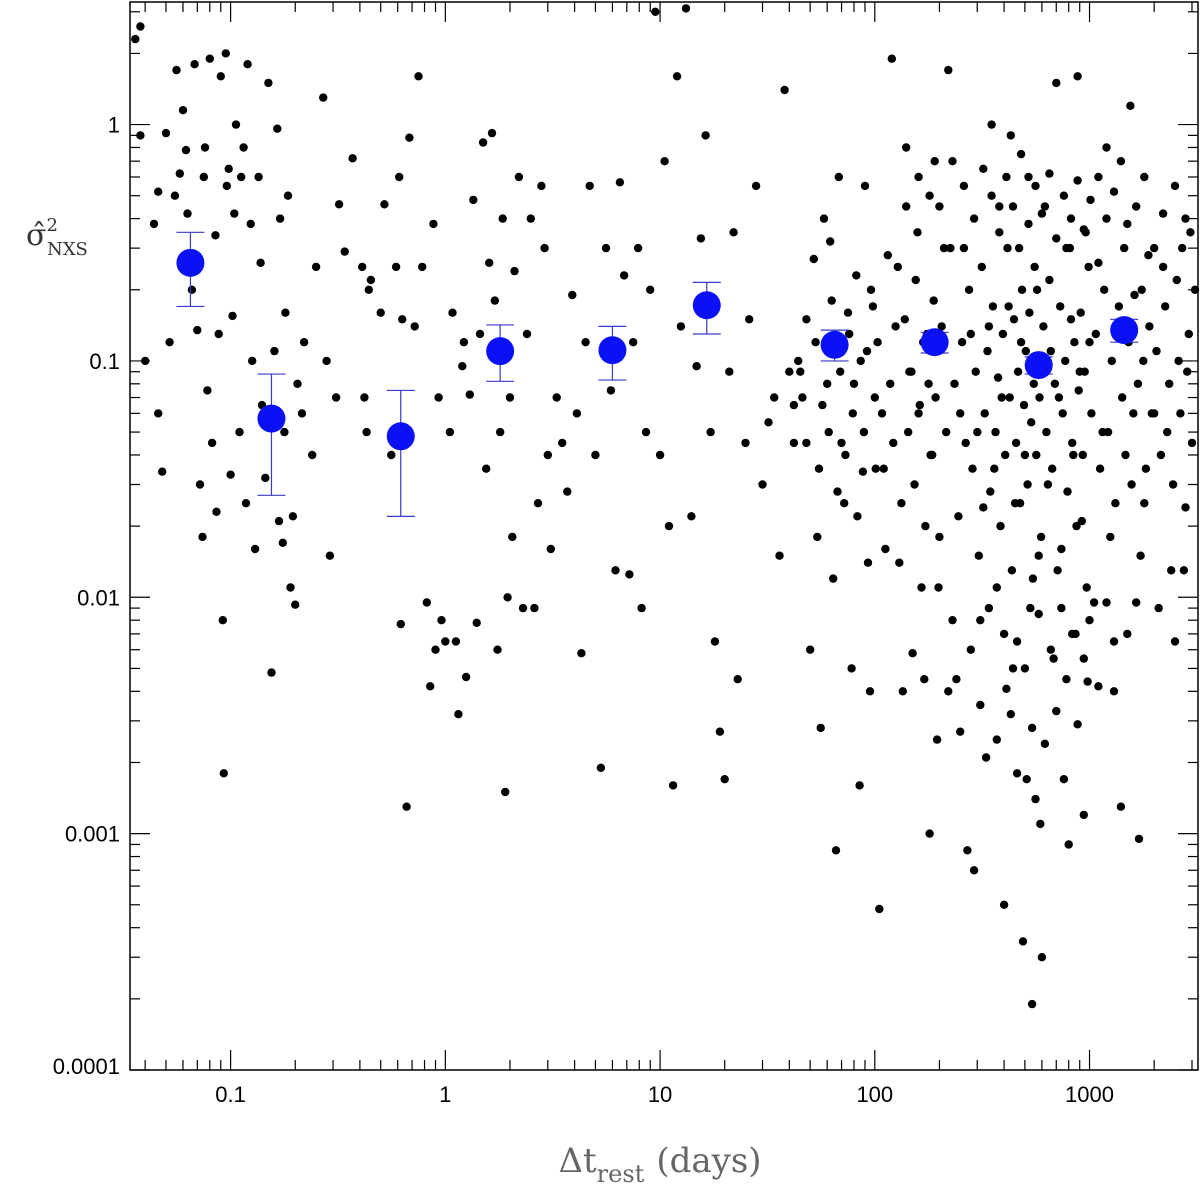  I want to click on x-tick-label: 100, so click(874, 1094).